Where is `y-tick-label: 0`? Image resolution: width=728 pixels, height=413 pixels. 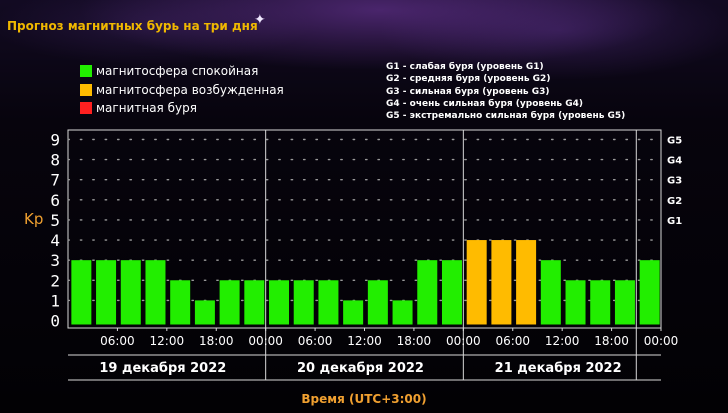 y-tick-label: 0 is located at coordinates (55, 321).